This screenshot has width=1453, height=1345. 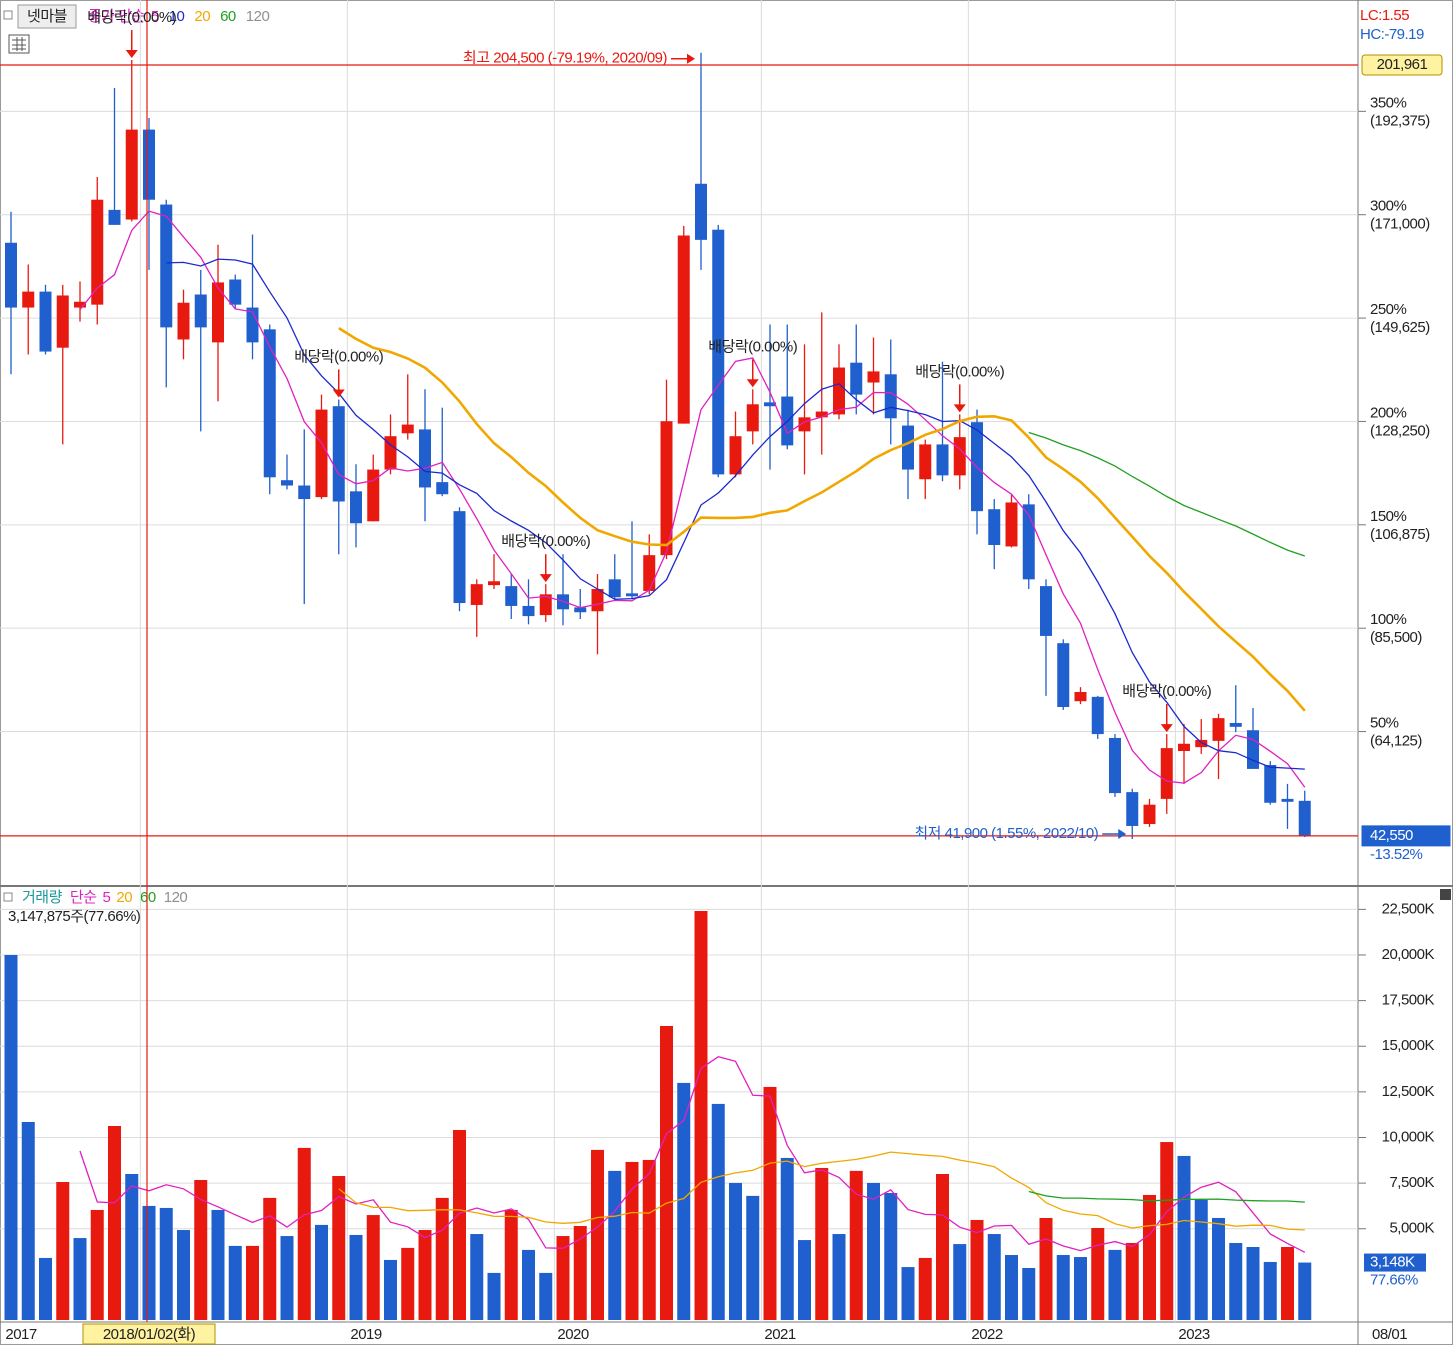 I want to click on x-tick-label: 2022, so click(x=987, y=1334).